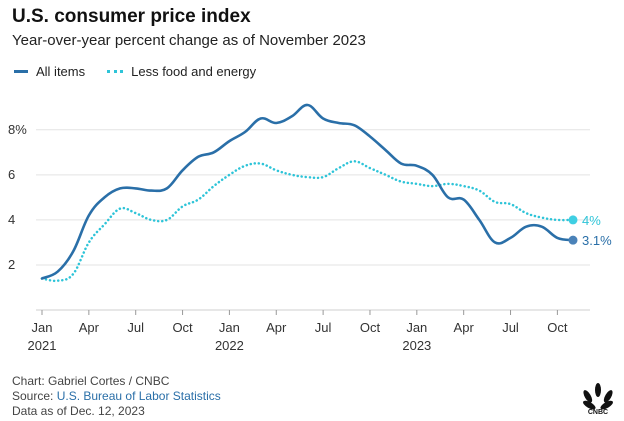  What do you see at coordinates (11, 174) in the screenshot?
I see `y-tick-label: 6` at bounding box center [11, 174].